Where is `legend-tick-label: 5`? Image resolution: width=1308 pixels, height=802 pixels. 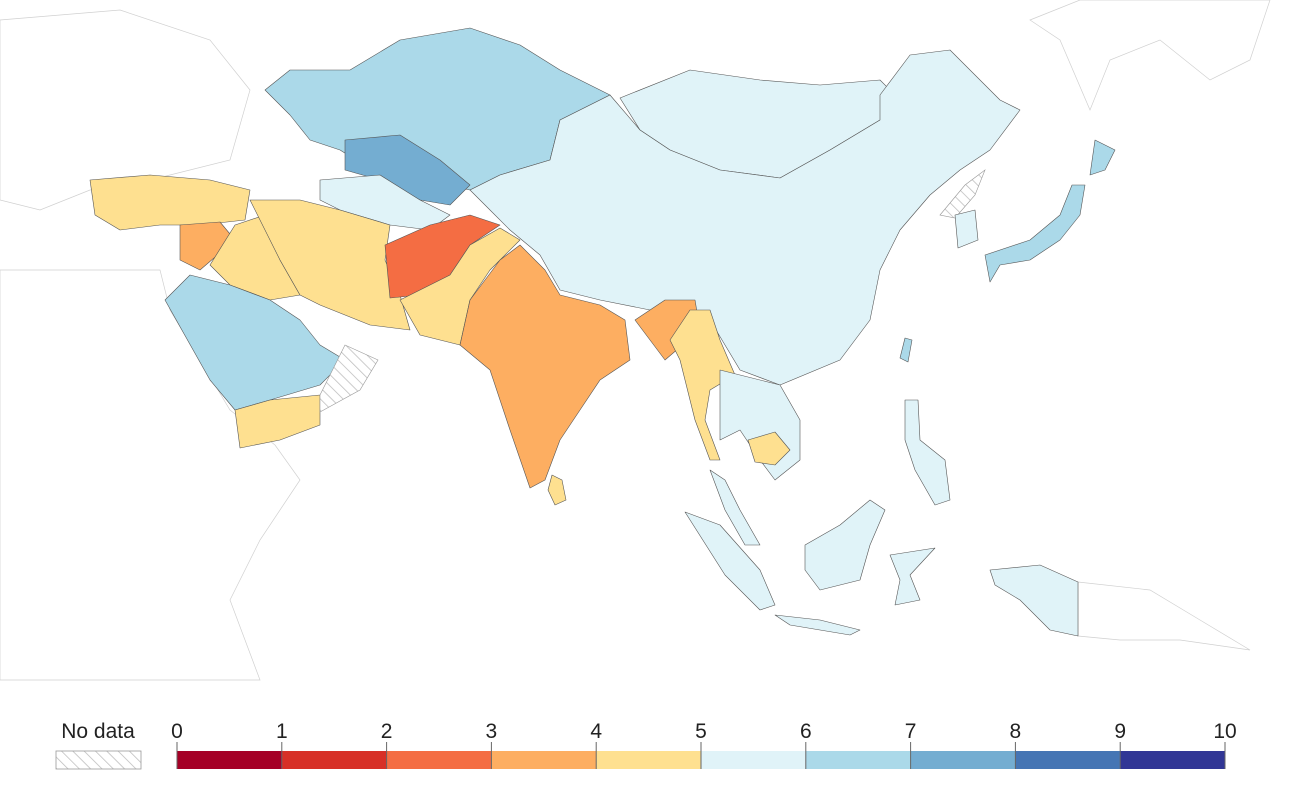 legend-tick-label: 5 is located at coordinates (701, 731).